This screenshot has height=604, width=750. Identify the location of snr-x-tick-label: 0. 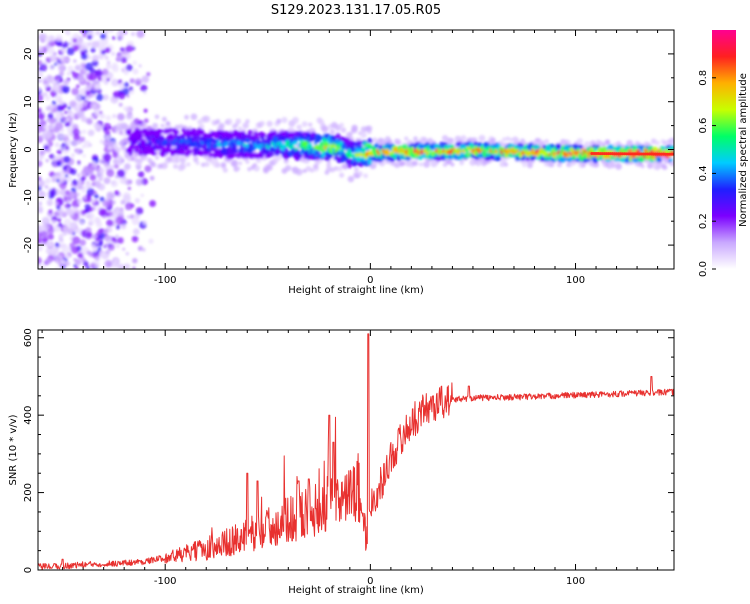
(370, 581).